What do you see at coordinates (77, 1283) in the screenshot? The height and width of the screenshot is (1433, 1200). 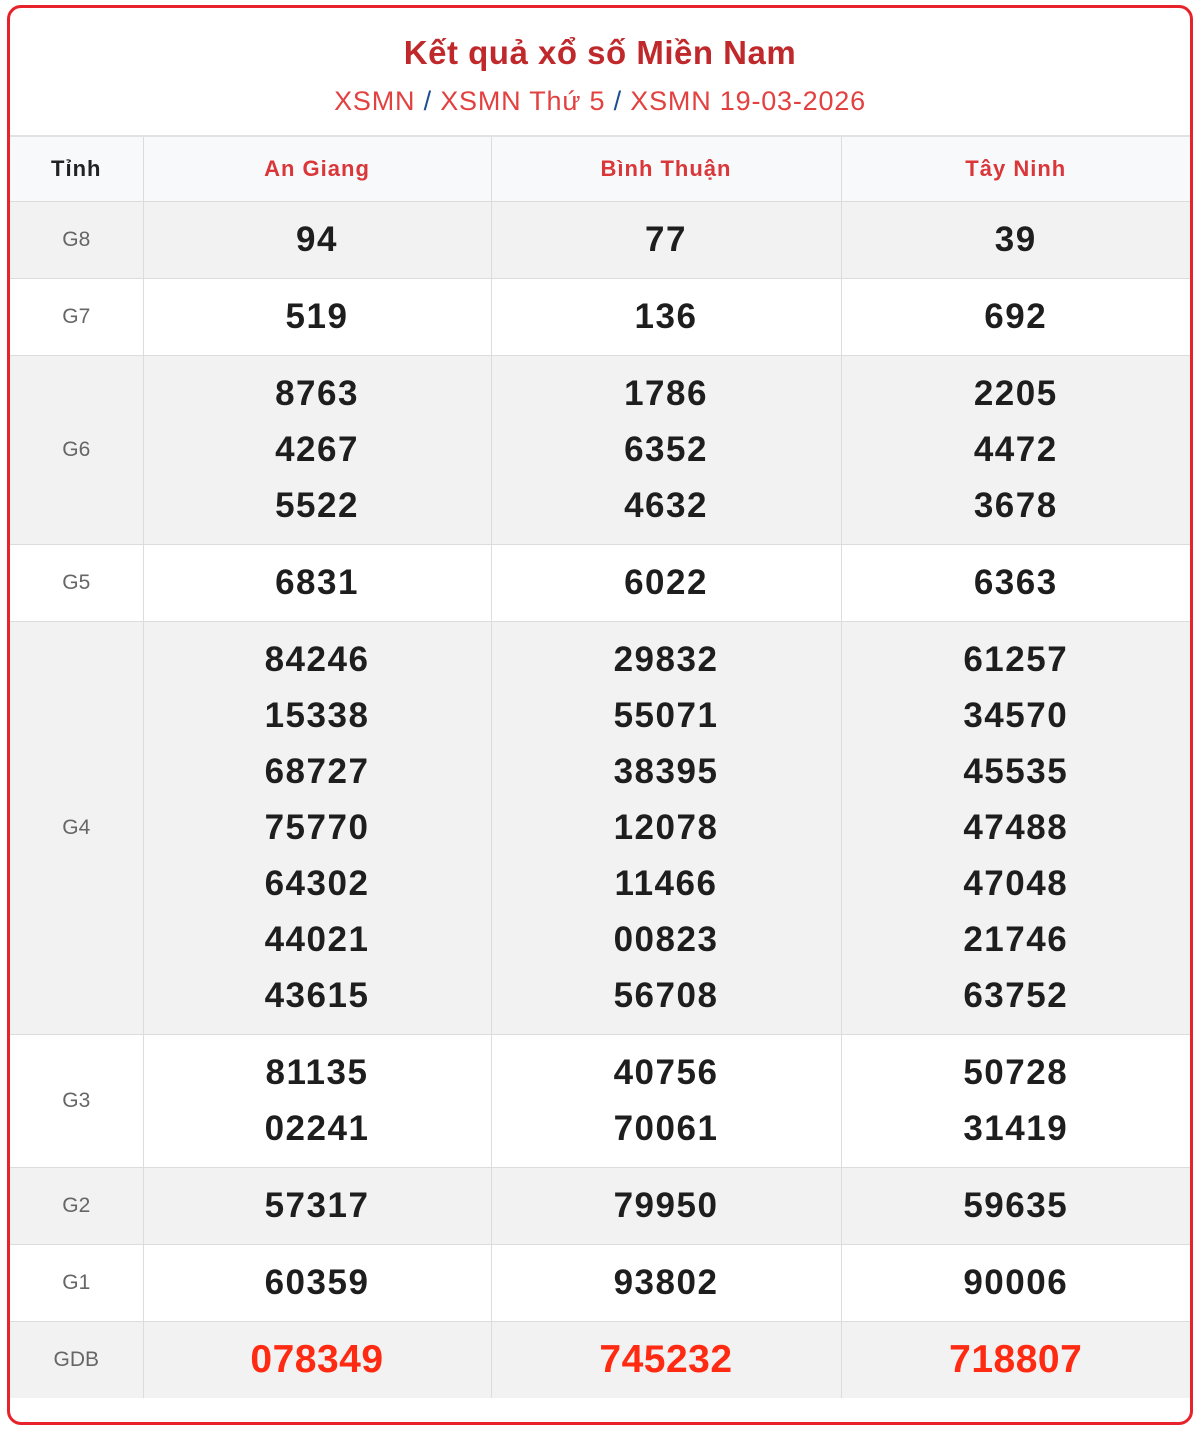 I see `prize-label: G1` at bounding box center [77, 1283].